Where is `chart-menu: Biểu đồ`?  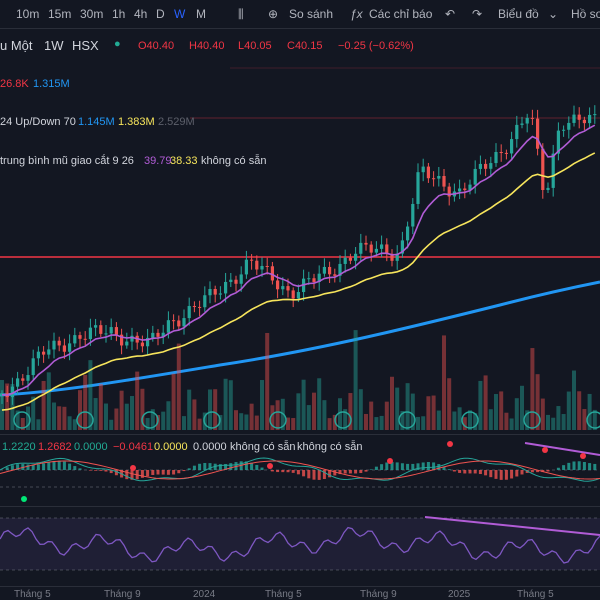
chart-menu: Biểu đồ is located at coordinates (518, 14).